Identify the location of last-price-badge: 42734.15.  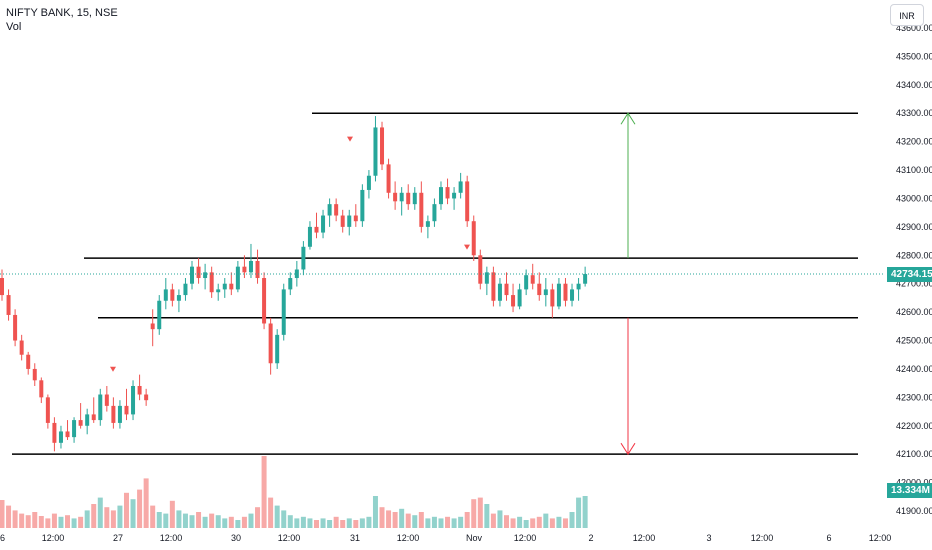
(909, 274).